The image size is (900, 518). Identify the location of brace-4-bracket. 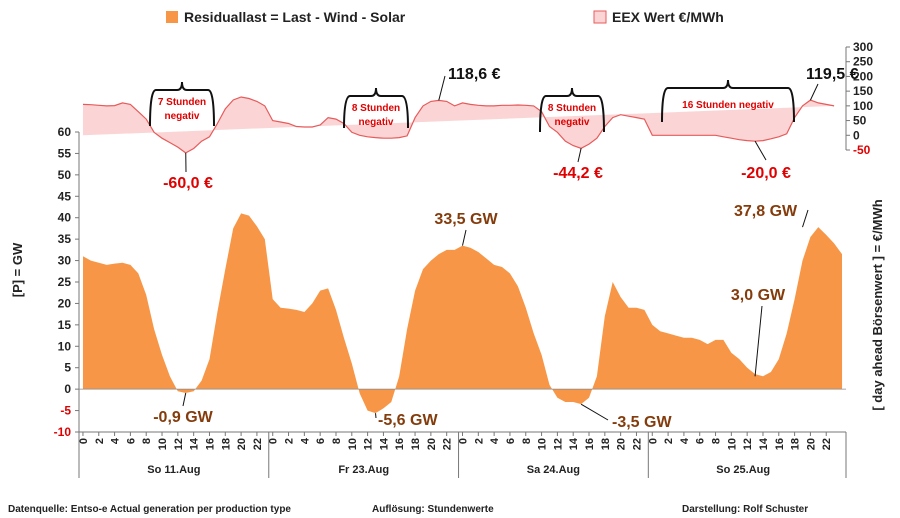
(728, 101).